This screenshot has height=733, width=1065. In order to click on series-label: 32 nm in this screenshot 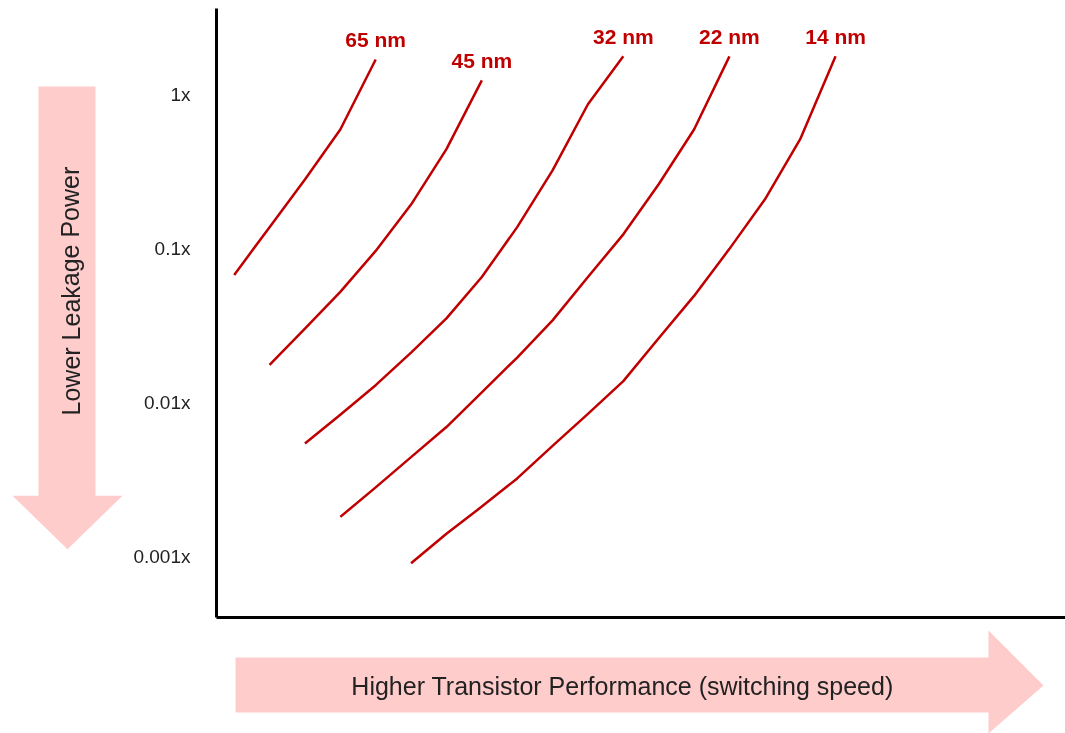, I will do `click(623, 37)`.